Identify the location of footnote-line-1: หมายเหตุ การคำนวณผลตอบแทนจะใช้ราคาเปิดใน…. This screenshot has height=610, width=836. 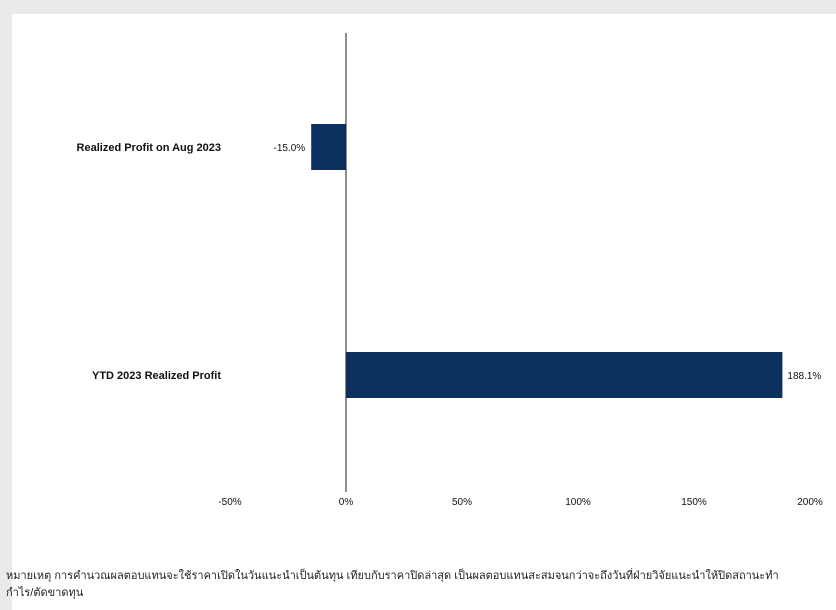
(392, 576).